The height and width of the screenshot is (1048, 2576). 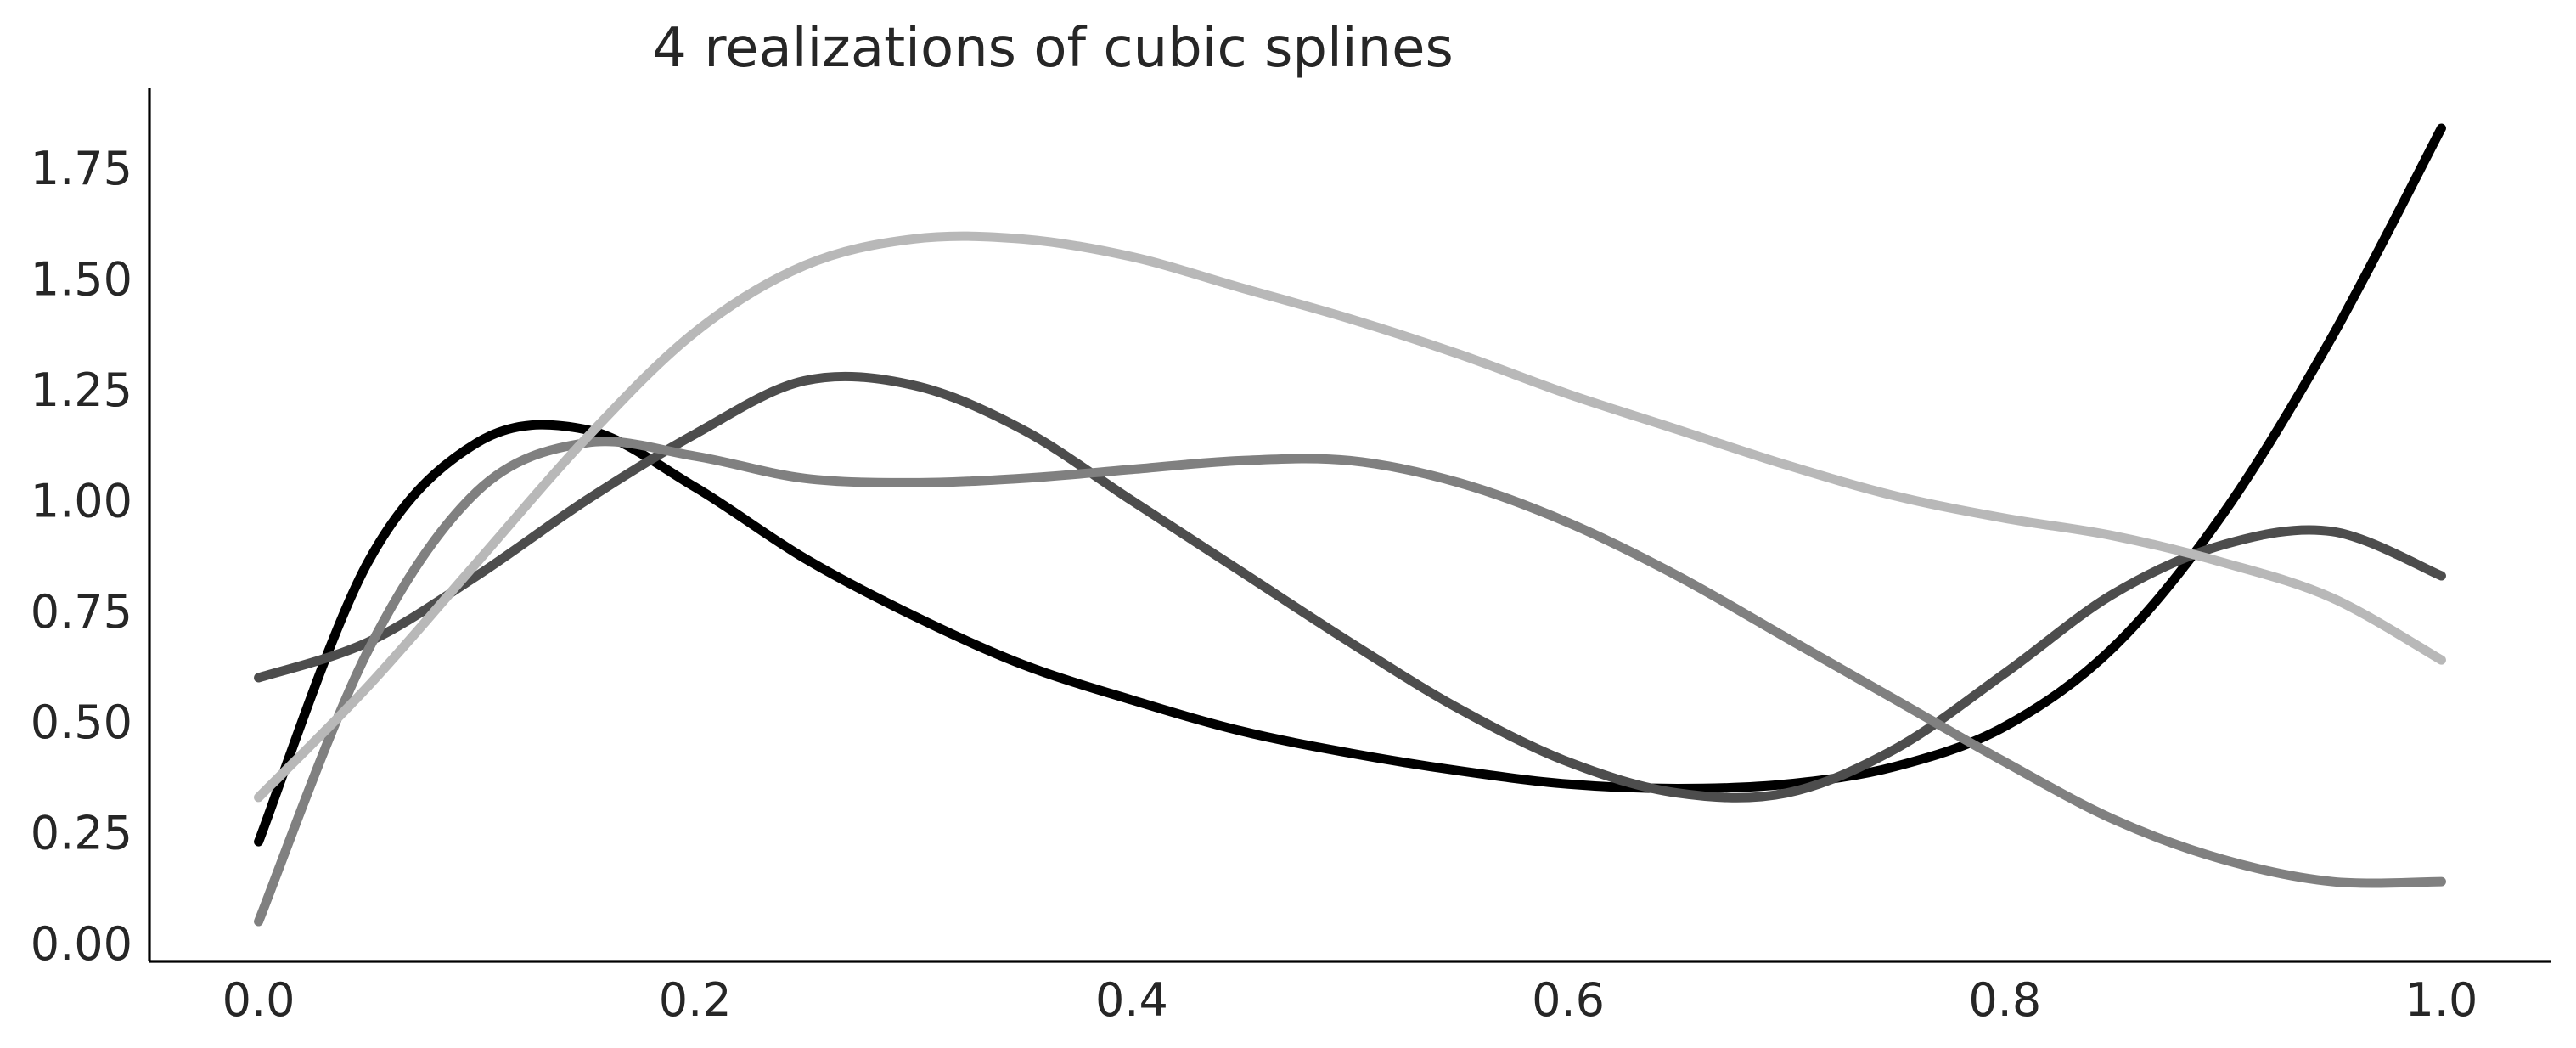 What do you see at coordinates (1131, 1000) in the screenshot?
I see `x-tick-label: 0.4` at bounding box center [1131, 1000].